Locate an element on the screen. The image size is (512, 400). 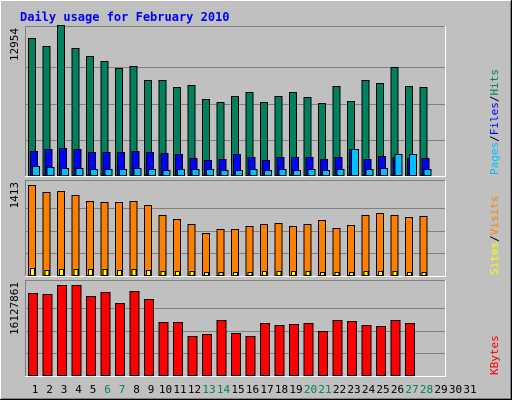
x-tick-label: 10 is located at coordinates (165, 389).